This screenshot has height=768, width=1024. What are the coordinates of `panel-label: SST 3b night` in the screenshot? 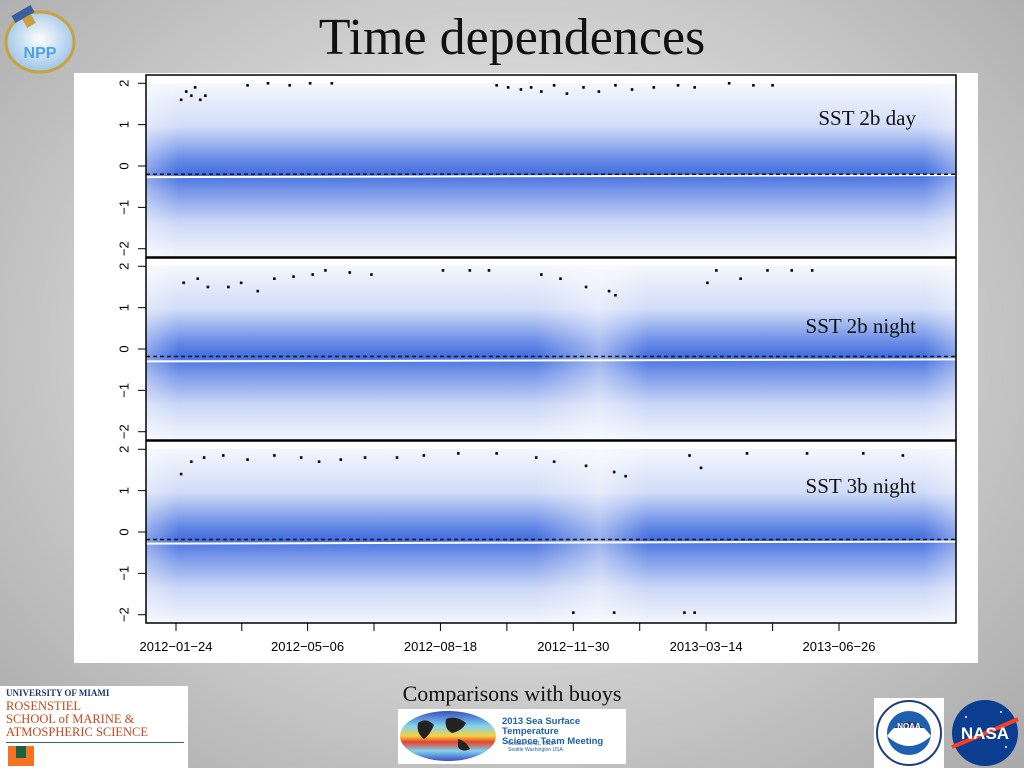 It's located at (861, 486).